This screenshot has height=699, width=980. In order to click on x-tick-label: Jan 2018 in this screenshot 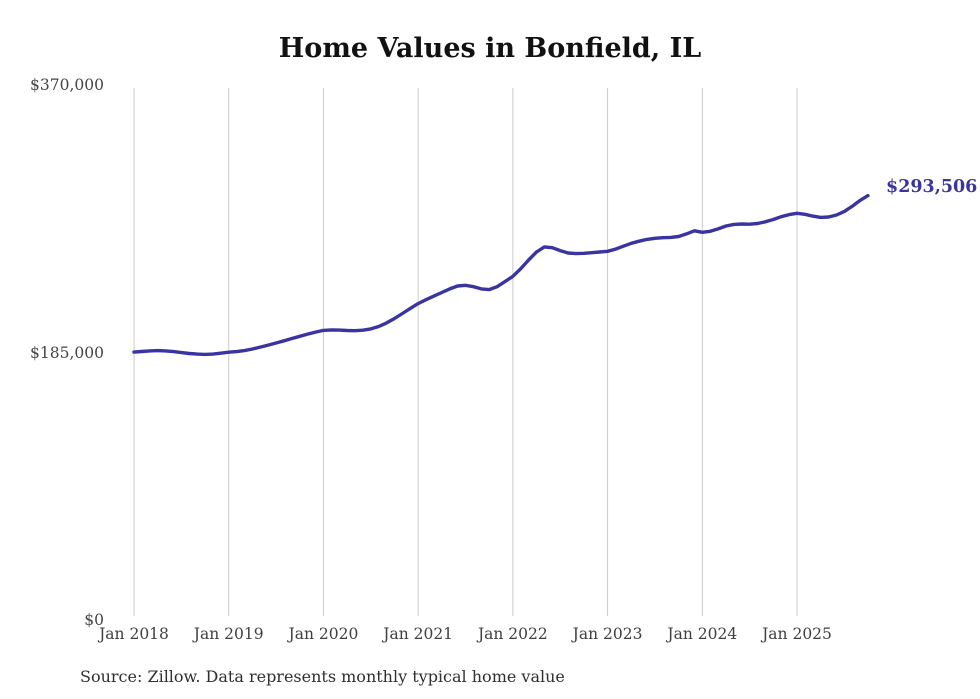, I will do `click(134, 634)`.